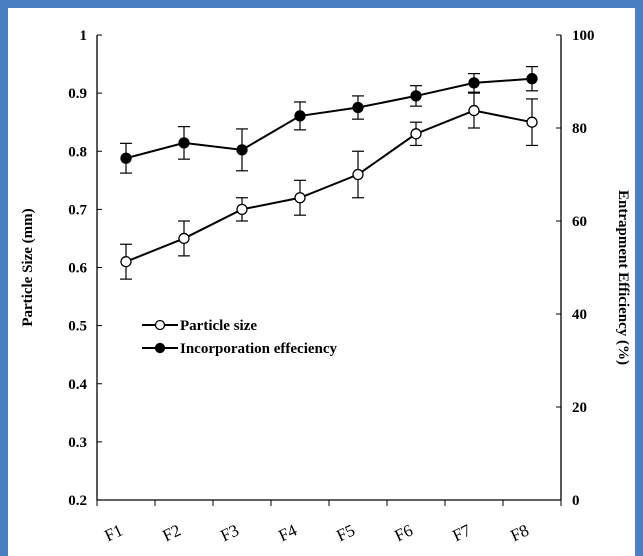 The width and height of the screenshot is (643, 556). I want to click on y-right-tick-label: 80, so click(579, 129).